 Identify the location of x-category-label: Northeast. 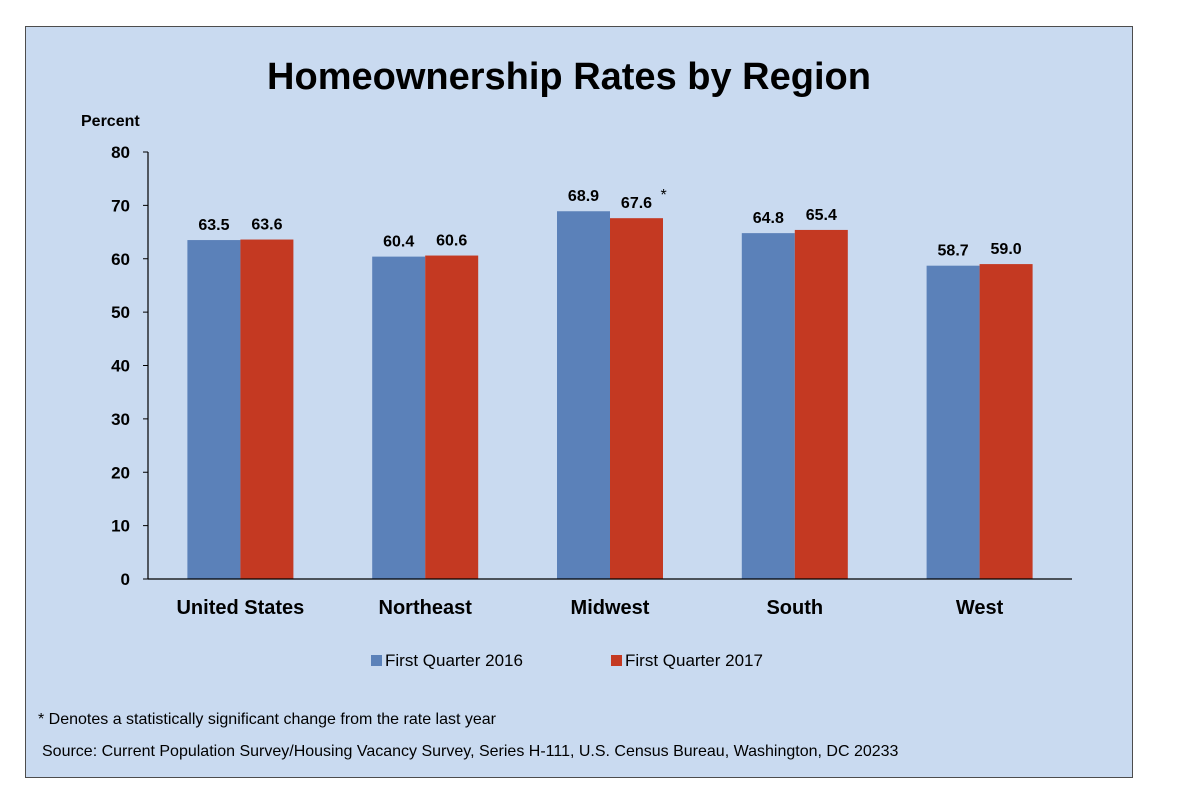
(426, 608).